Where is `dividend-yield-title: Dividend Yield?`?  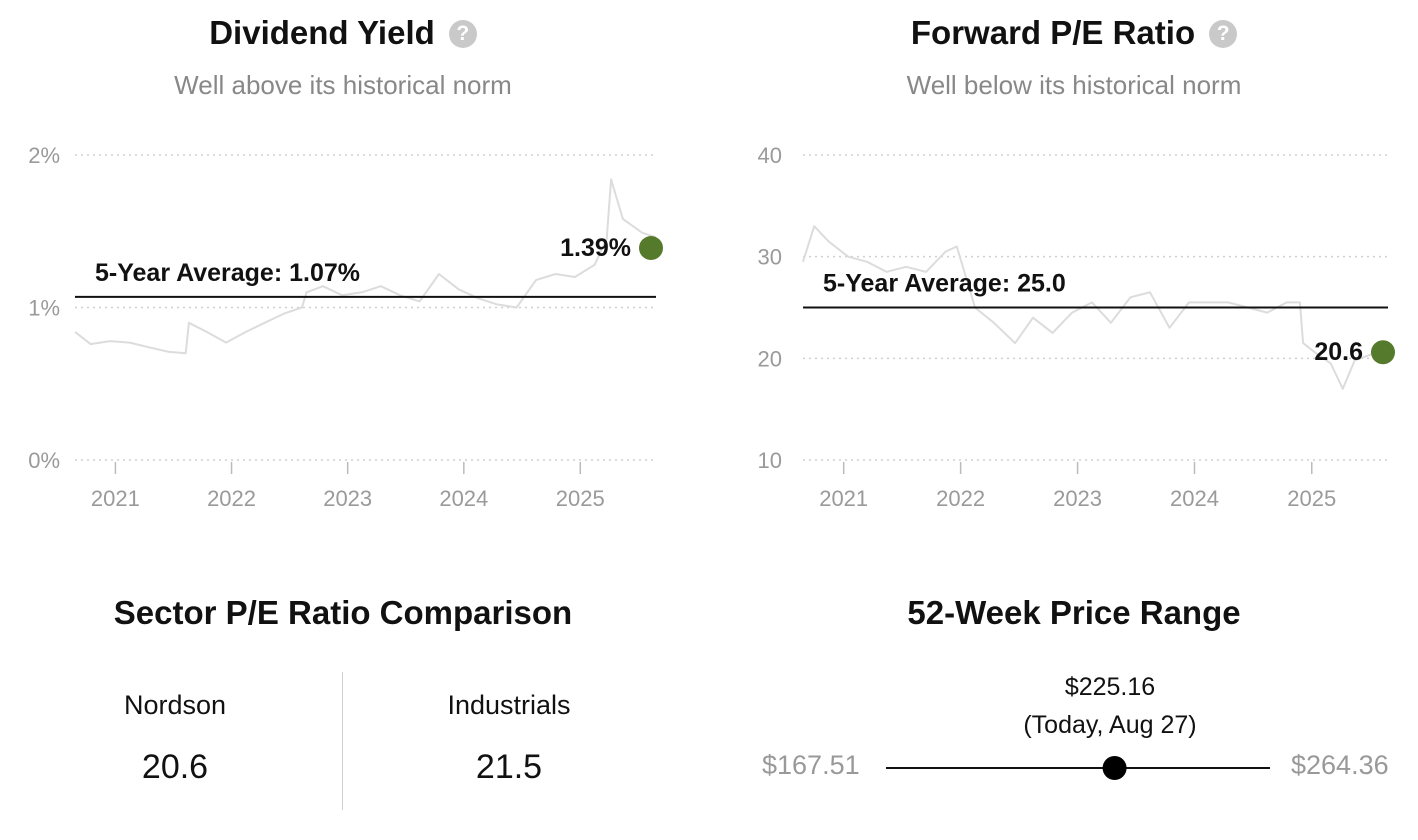 dividend-yield-title: Dividend Yield? is located at coordinates (343, 33).